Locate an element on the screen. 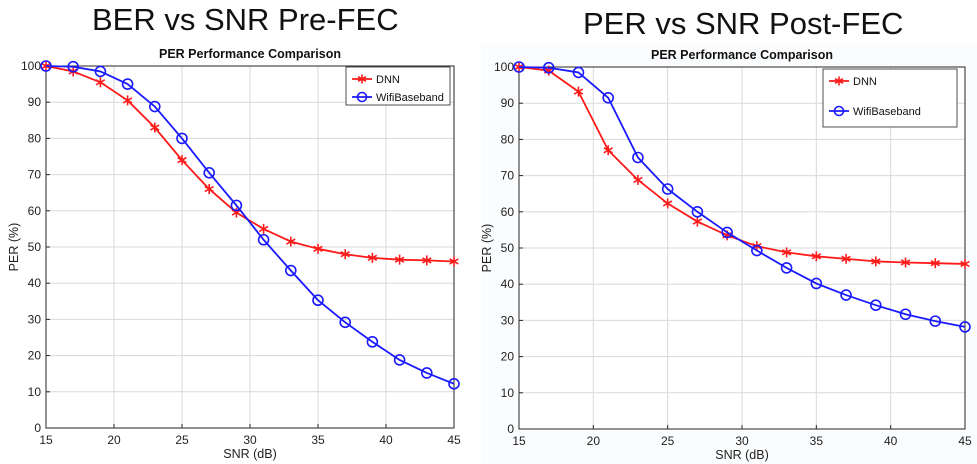 This screenshot has width=977, height=464. y-tick-label: 40 is located at coordinates (508, 284).